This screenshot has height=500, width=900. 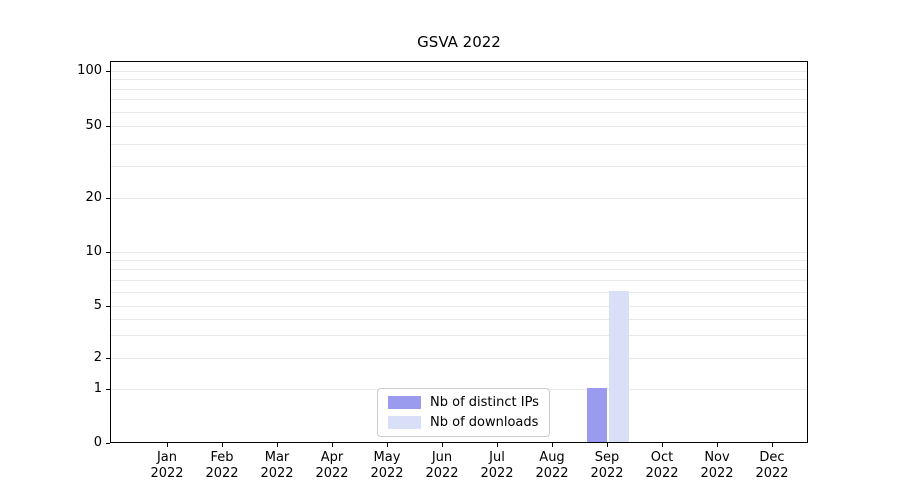 What do you see at coordinates (93, 251) in the screenshot?
I see `y-tick-label: 10` at bounding box center [93, 251].